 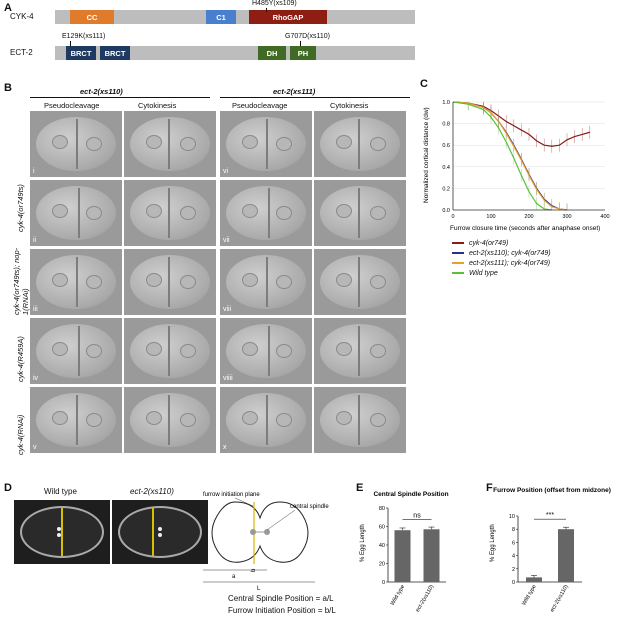 I want to click on f-title: Furrow Position (offset from midzone), so click(x=552, y=490).